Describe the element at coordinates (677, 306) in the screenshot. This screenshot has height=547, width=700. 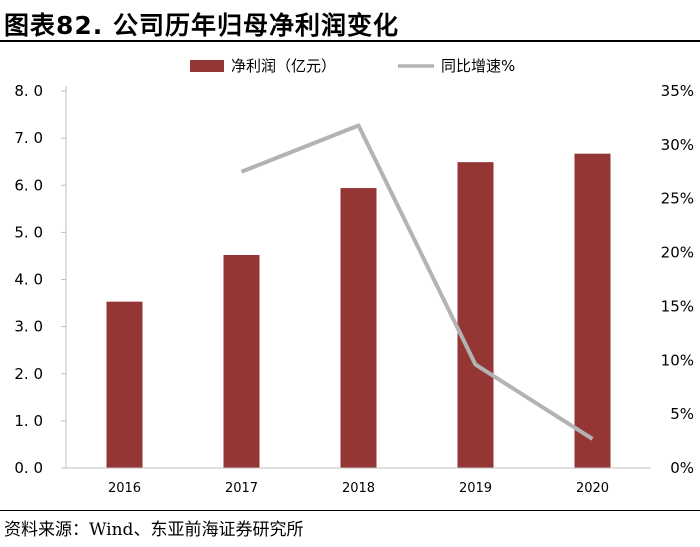
I see `right-axis-tick-label: 15%` at that location.